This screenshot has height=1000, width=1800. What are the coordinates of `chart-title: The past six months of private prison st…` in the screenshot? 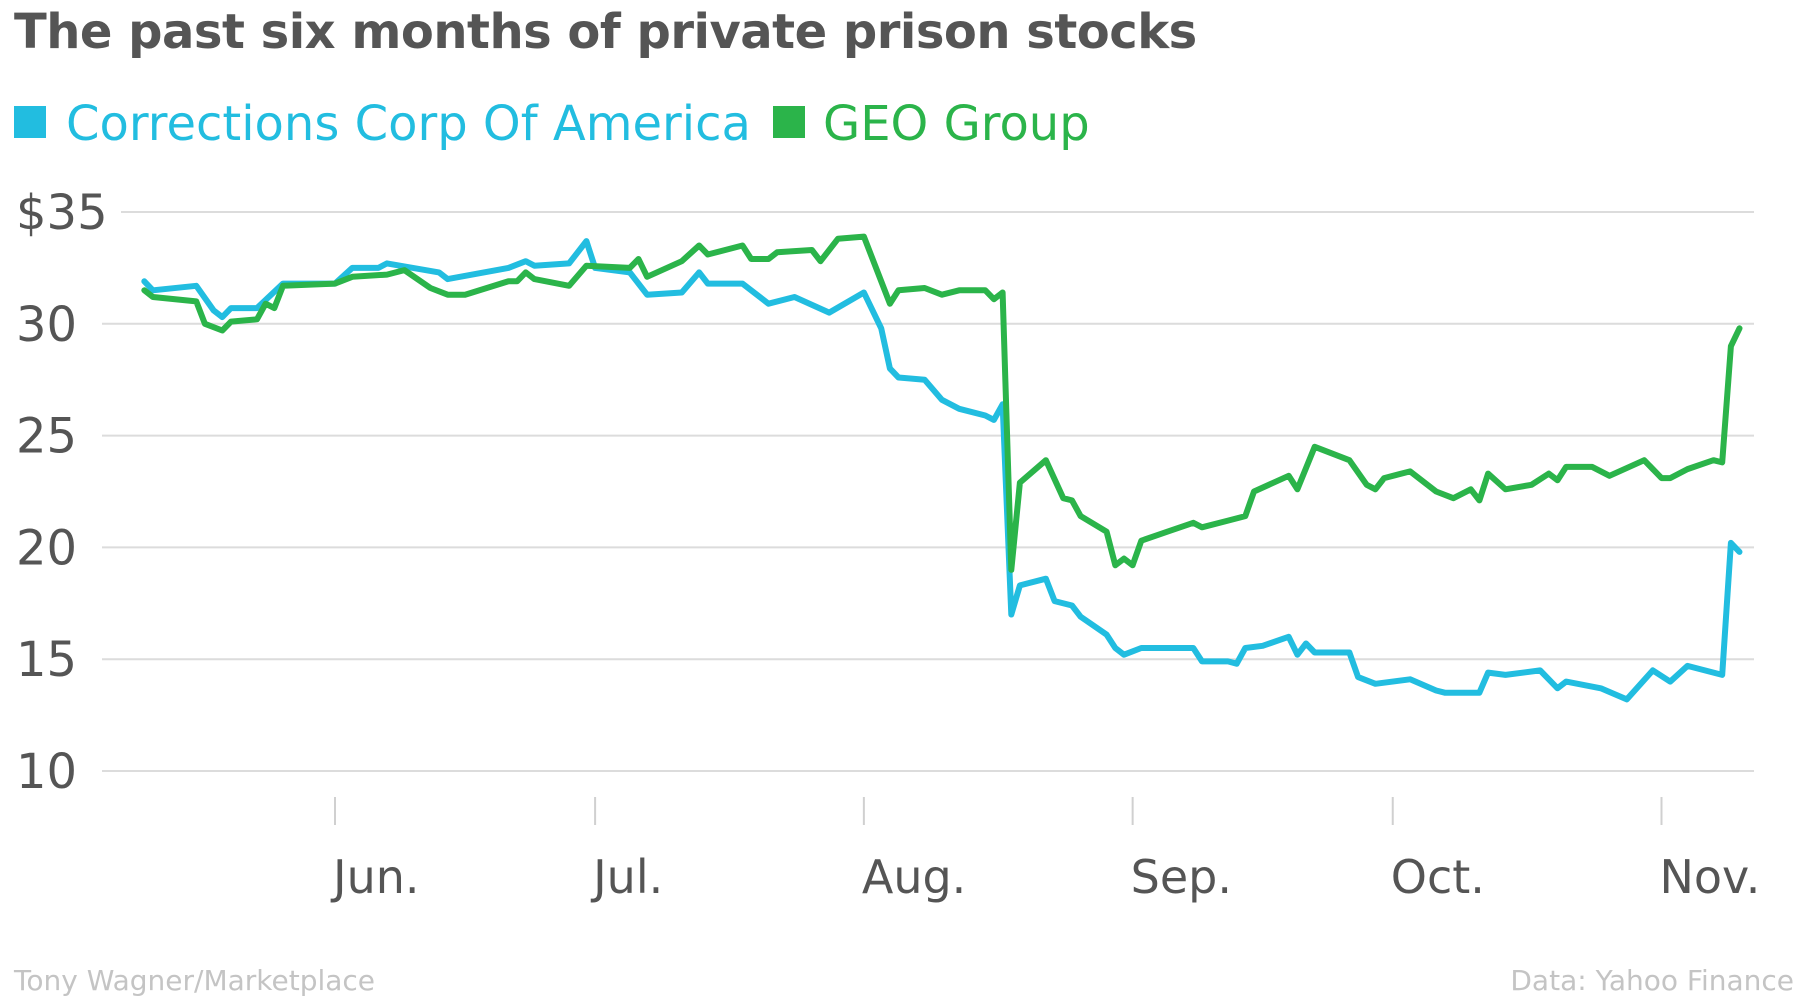 It's located at (605, 32).